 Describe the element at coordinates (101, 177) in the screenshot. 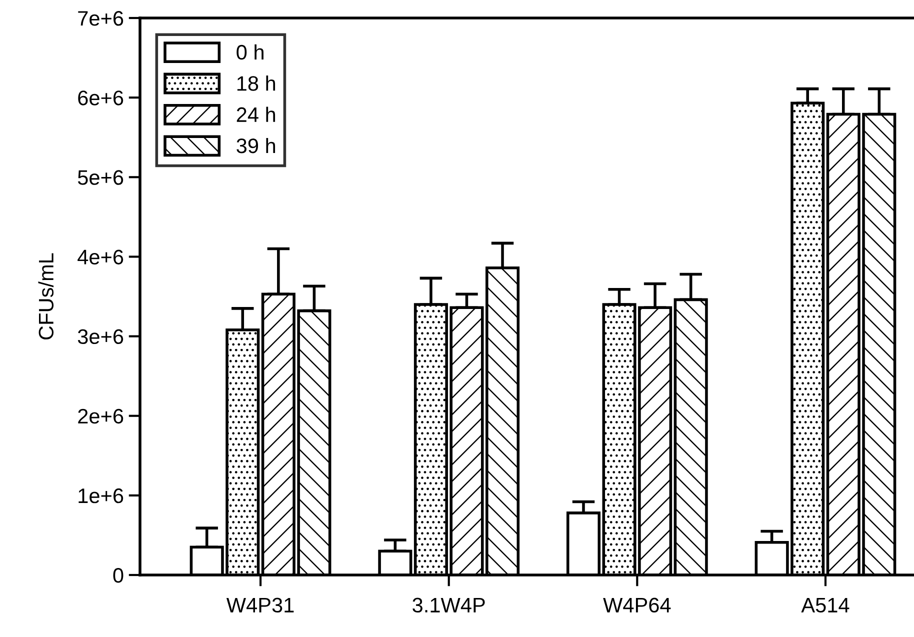

I see `y-tick-label: 5e+6` at that location.